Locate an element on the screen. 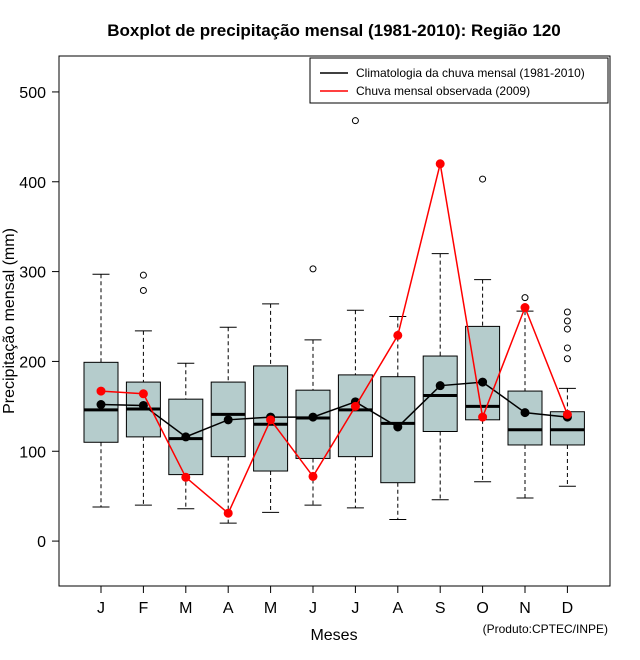 The image size is (640, 660). y-tick-label: 400 is located at coordinates (32, 183).